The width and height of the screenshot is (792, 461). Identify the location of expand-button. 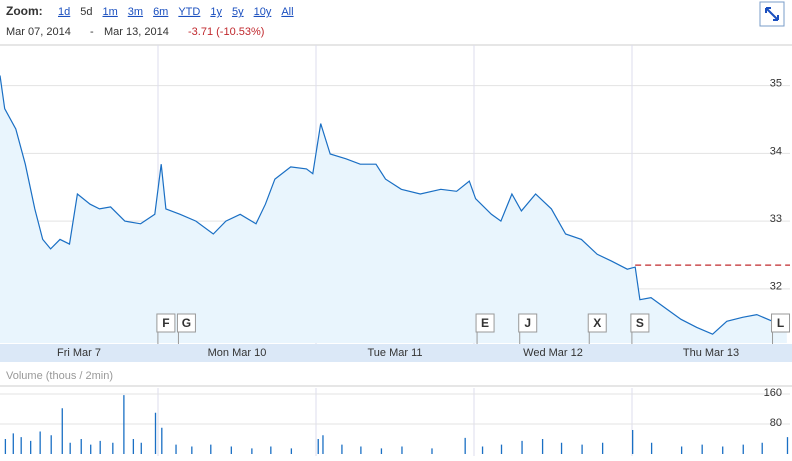
(772, 14).